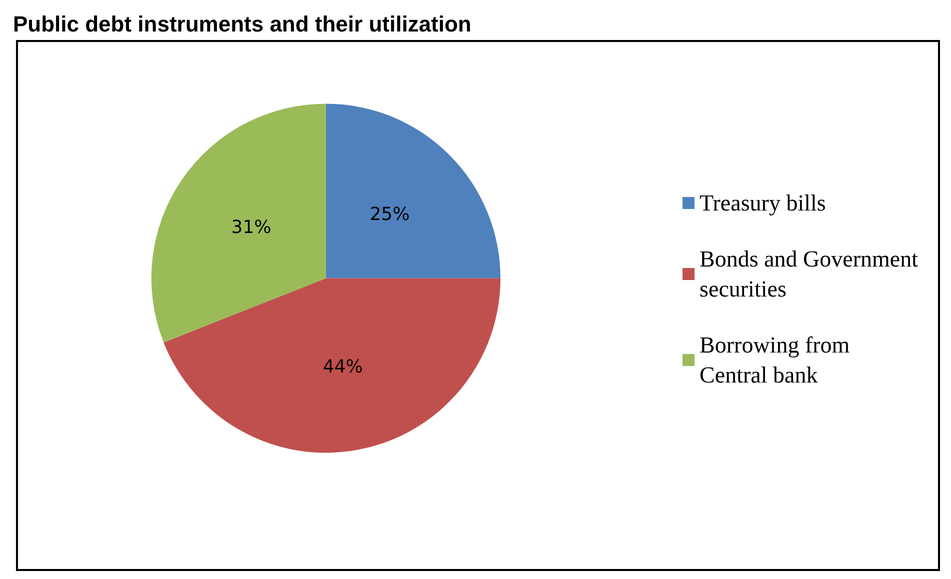 The width and height of the screenshot is (951, 579). What do you see at coordinates (763, 203) in the screenshot?
I see `legend-label: Treasury bills` at bounding box center [763, 203].